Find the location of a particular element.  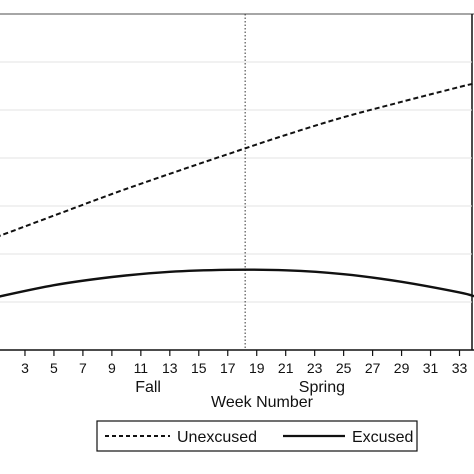

x-tick-label: 15 is located at coordinates (199, 368).